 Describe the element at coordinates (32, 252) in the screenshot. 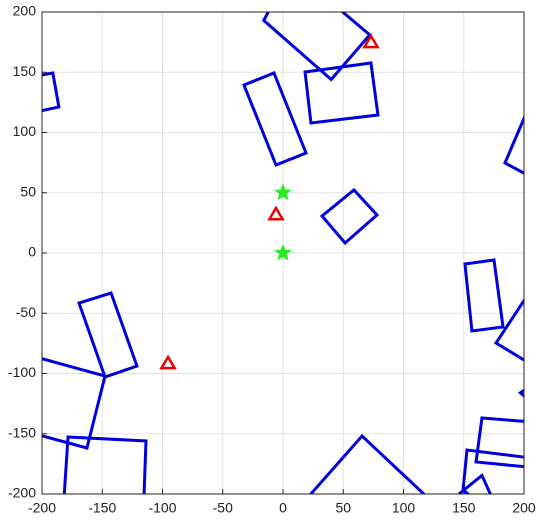

I see `y-tick-label: 0` at that location.